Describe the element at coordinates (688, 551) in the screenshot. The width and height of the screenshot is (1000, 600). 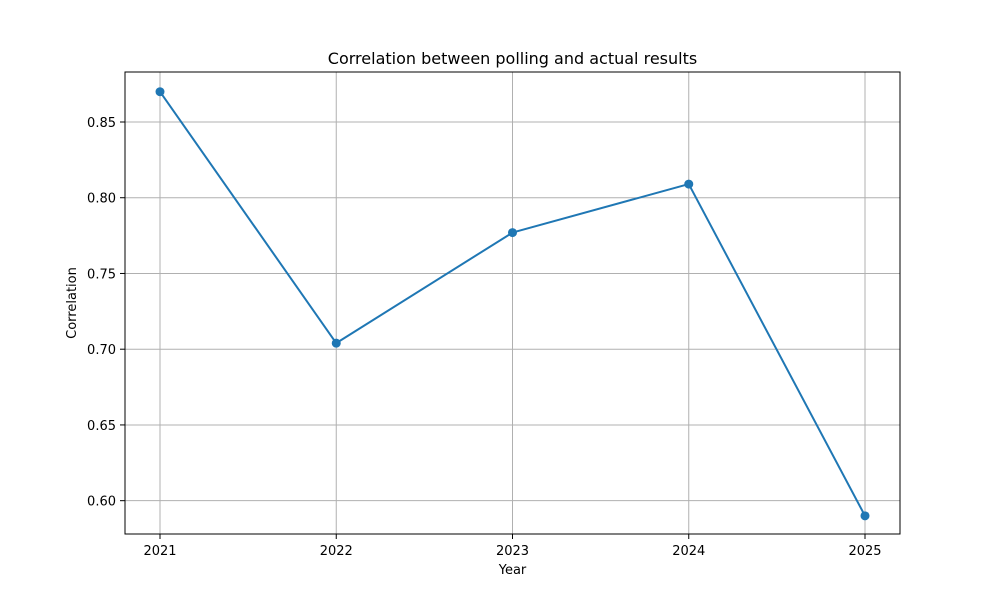
I see `x-tick-label: 2024` at that location.